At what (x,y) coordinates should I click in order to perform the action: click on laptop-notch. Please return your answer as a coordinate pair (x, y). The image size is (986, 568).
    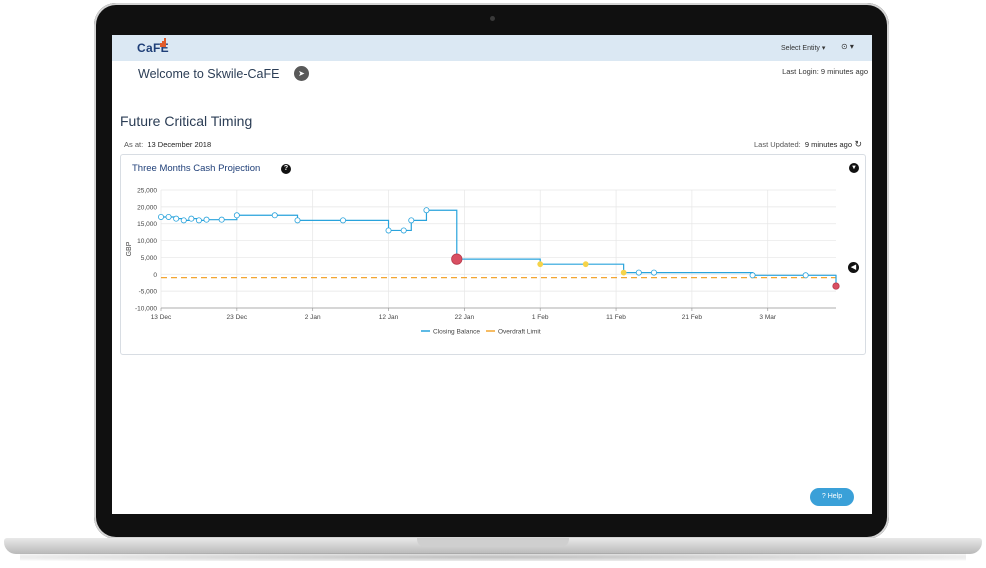
    Looking at the image, I should click on (493, 542).